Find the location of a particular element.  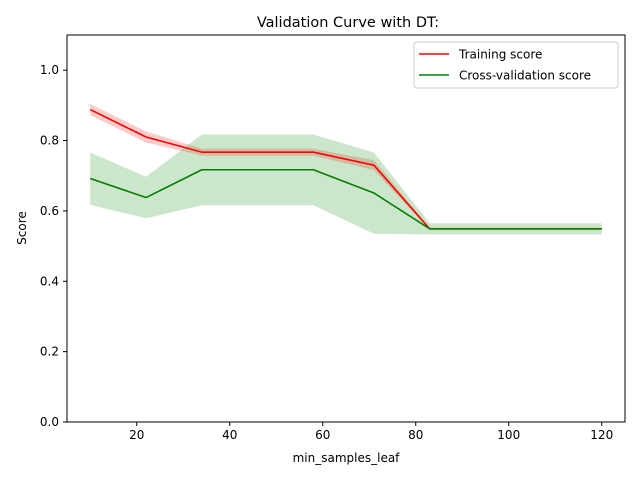

x-axis-ticks: 20 40 60 80 100 120 is located at coordinates (371, 432).